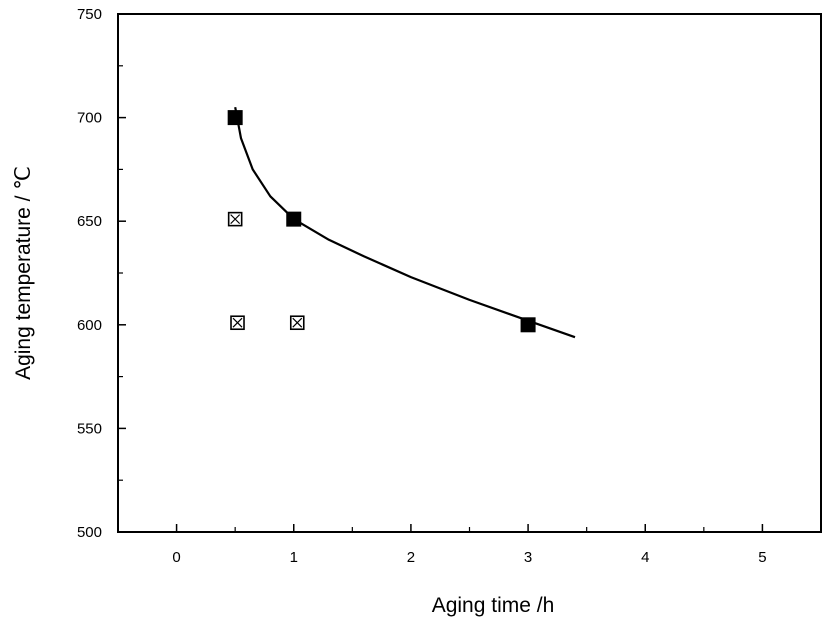 Image resolution: width=827 pixels, height=624 pixels. What do you see at coordinates (23, 273) in the screenshot?
I see `y-axis-label: Aging temperature / ℃` at bounding box center [23, 273].